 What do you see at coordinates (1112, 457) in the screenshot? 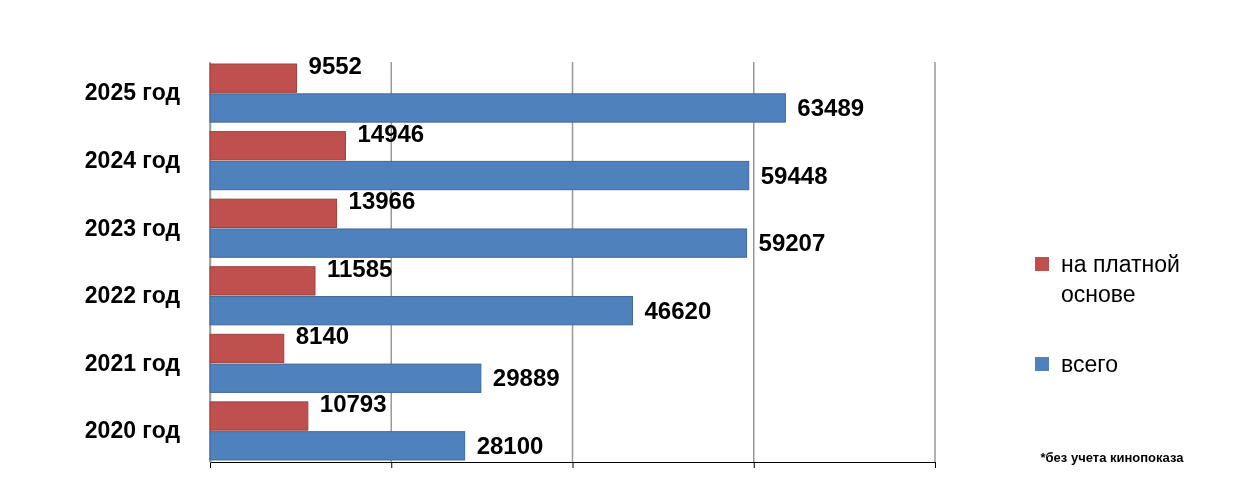
I see `text: *без учета кинопоказа` at bounding box center [1112, 457].